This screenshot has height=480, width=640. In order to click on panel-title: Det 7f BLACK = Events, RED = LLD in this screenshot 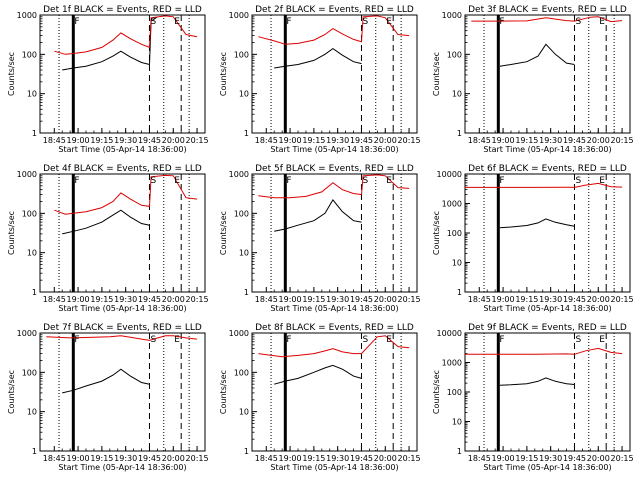, I will do `click(122, 328)`.